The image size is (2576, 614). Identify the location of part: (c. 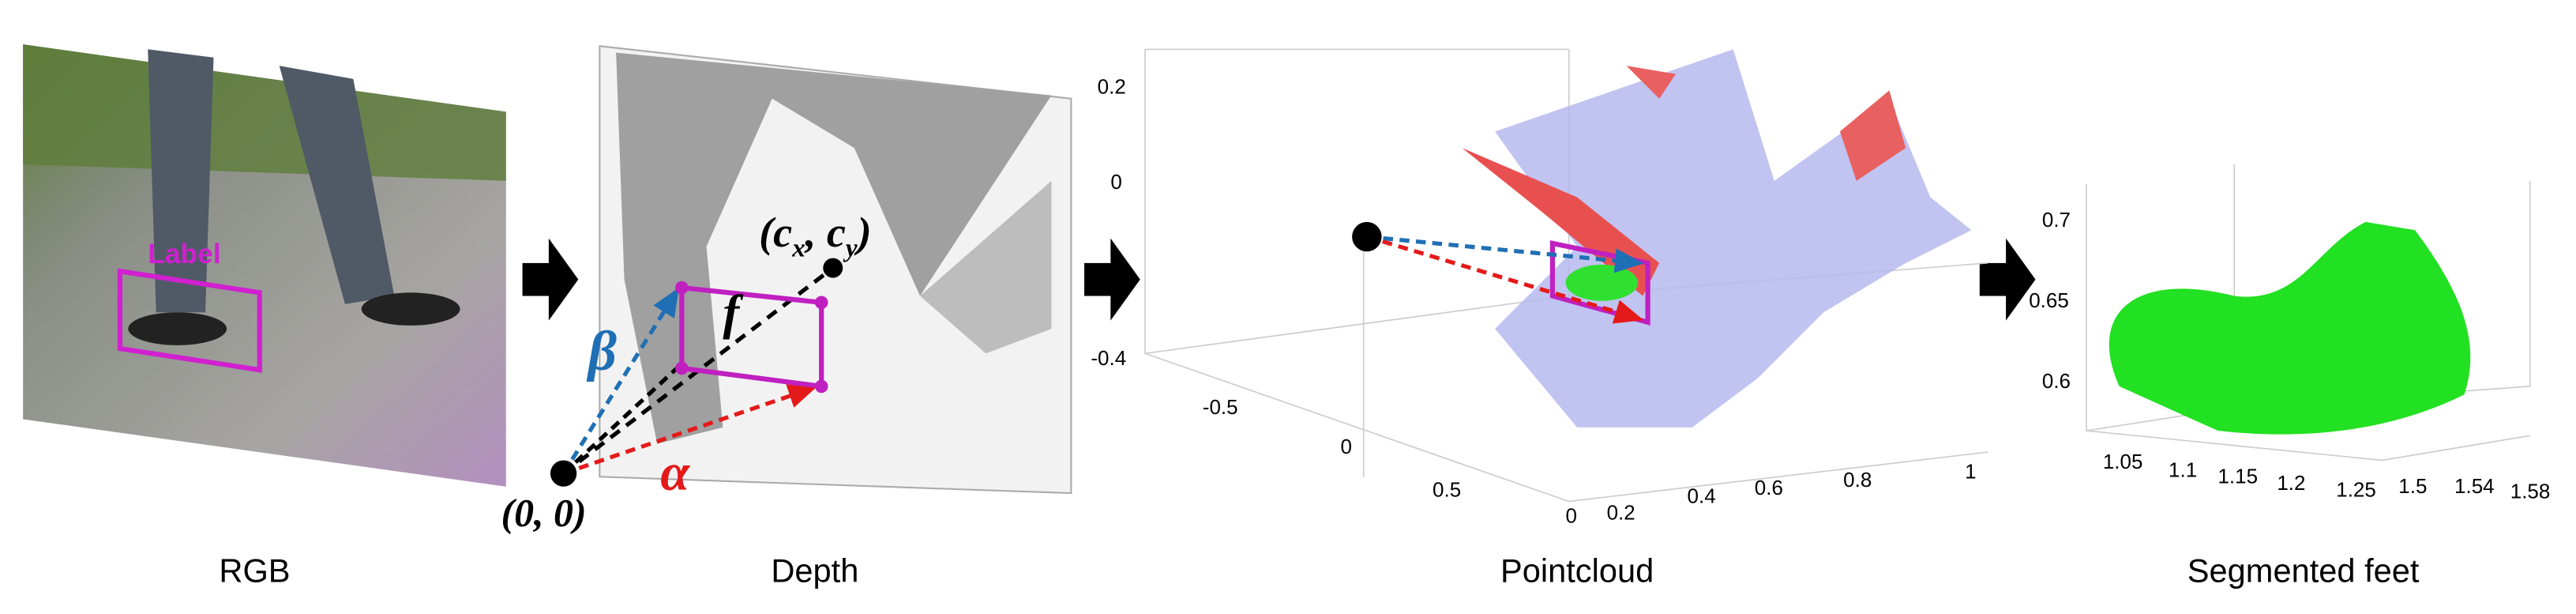
(775, 232).